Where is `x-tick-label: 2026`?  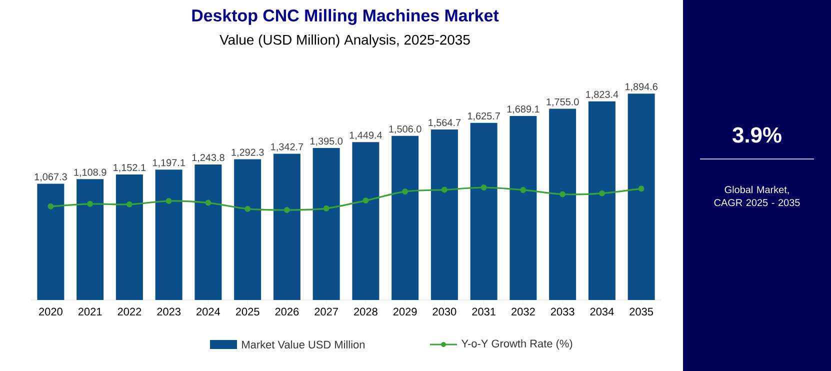
x-tick-label: 2026 is located at coordinates (287, 312).